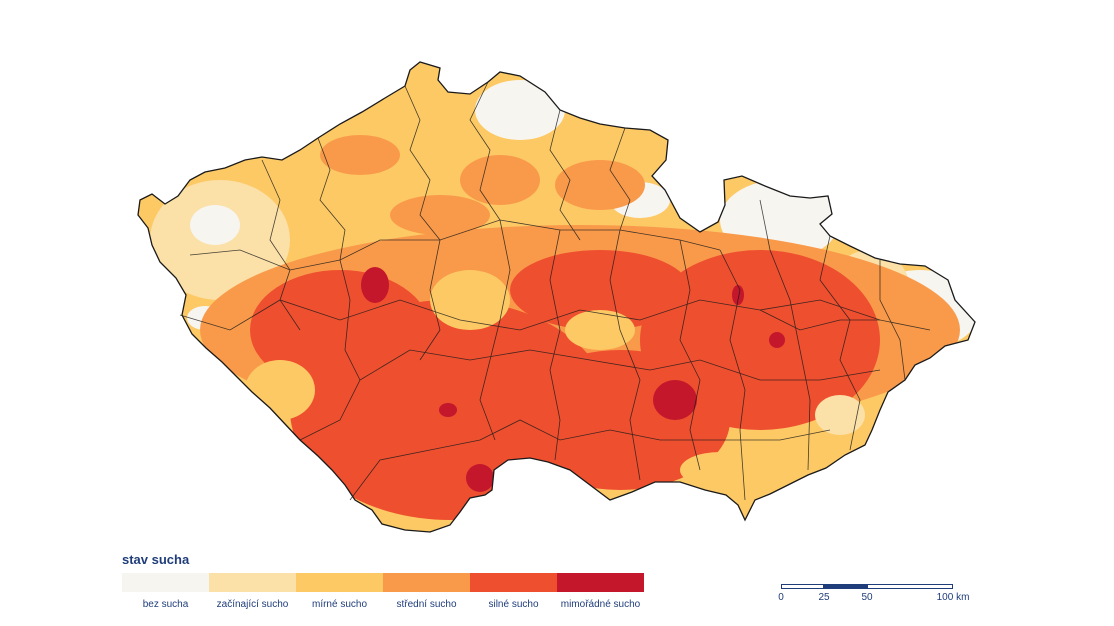 The height and width of the screenshot is (626, 1114). What do you see at coordinates (165, 582) in the screenshot?
I see `legend-swatch-no-drought` at bounding box center [165, 582].